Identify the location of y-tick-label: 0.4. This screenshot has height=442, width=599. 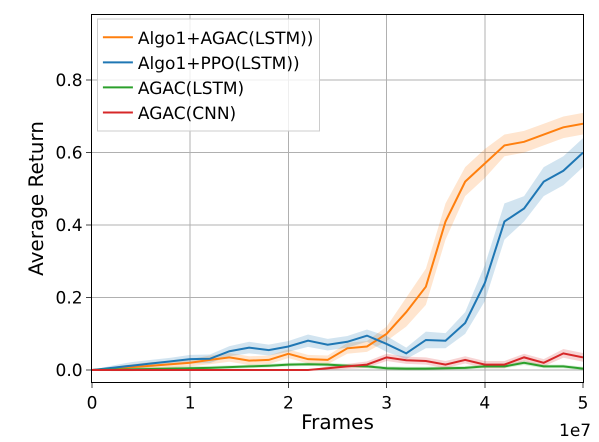
(69, 226).